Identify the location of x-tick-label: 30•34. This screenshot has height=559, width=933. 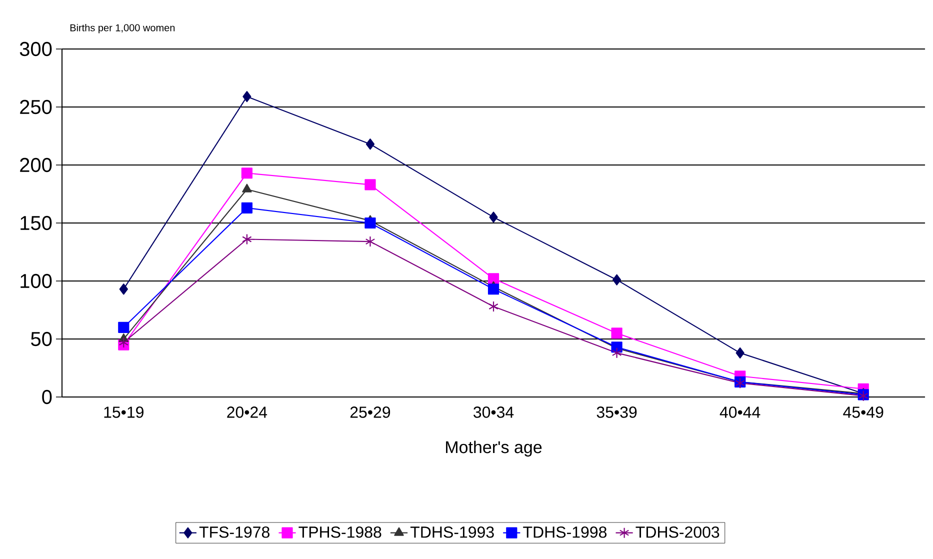
(494, 412).